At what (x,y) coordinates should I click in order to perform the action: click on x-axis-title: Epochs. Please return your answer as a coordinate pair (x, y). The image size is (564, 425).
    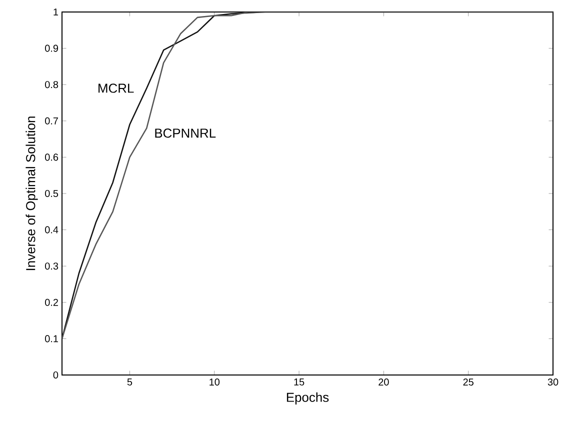
    Looking at the image, I should click on (307, 398).